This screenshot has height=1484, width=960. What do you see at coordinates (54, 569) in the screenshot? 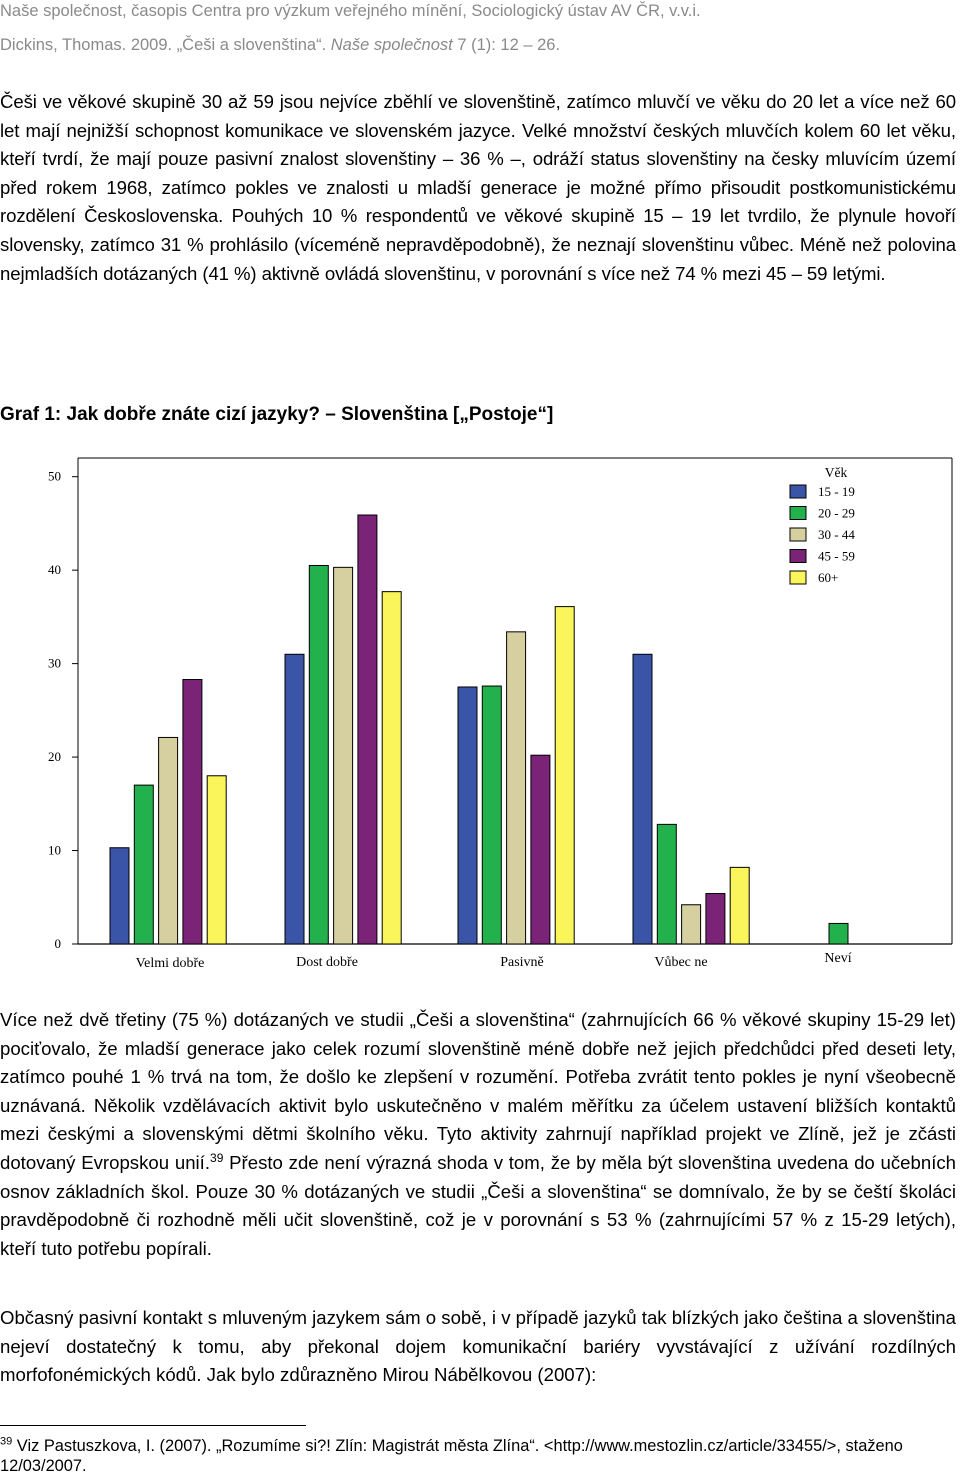
I see `y-tick-label: 40` at bounding box center [54, 569].